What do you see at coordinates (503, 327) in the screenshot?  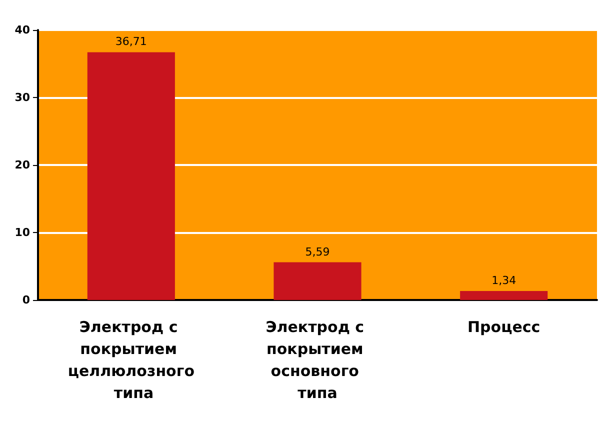 I see `x-tick-label: Процесс` at bounding box center [503, 327].